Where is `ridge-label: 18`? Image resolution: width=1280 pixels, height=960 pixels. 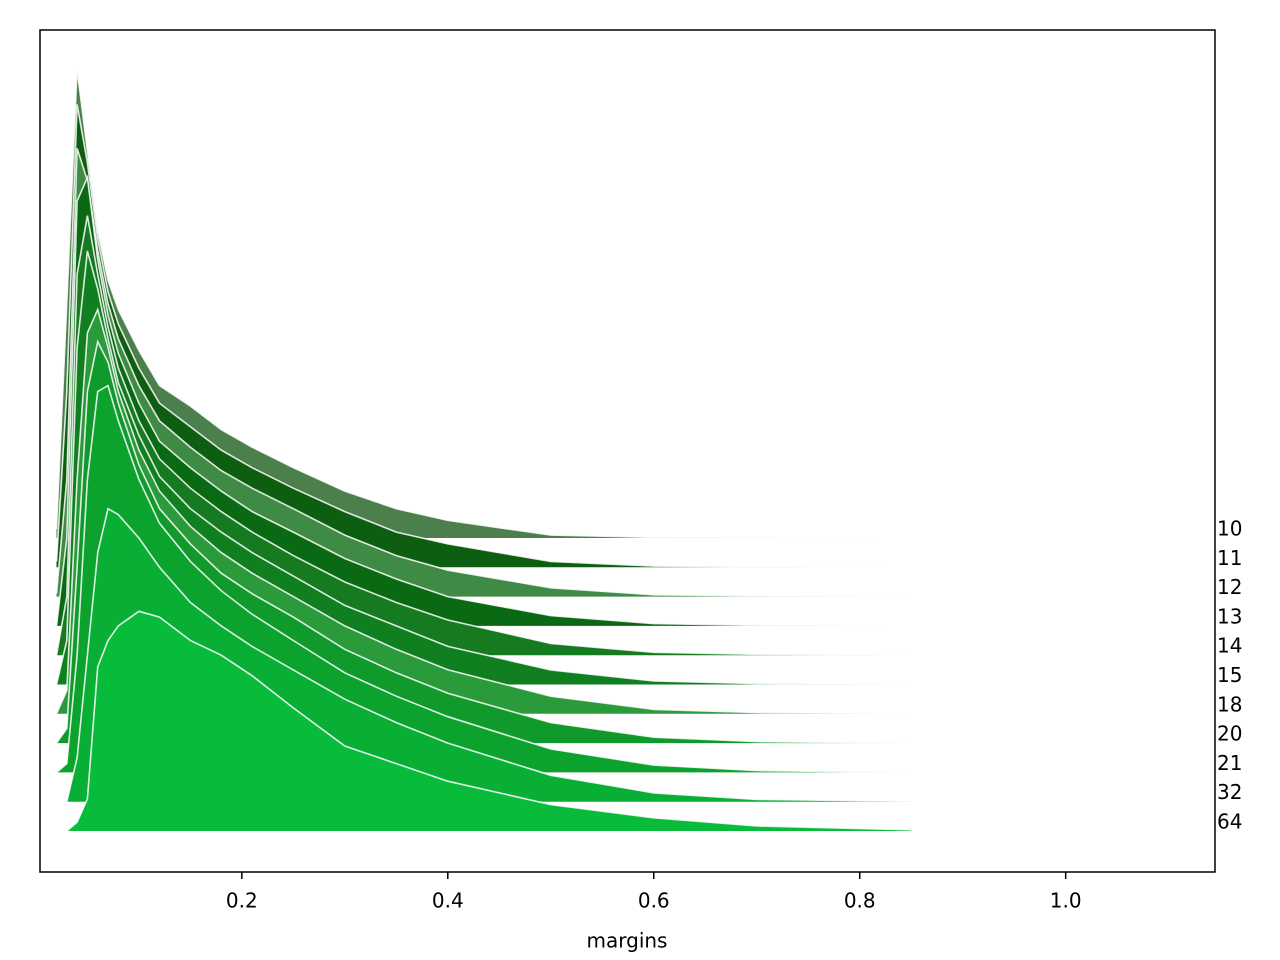
ridge-label: 18 is located at coordinates (1229, 704).